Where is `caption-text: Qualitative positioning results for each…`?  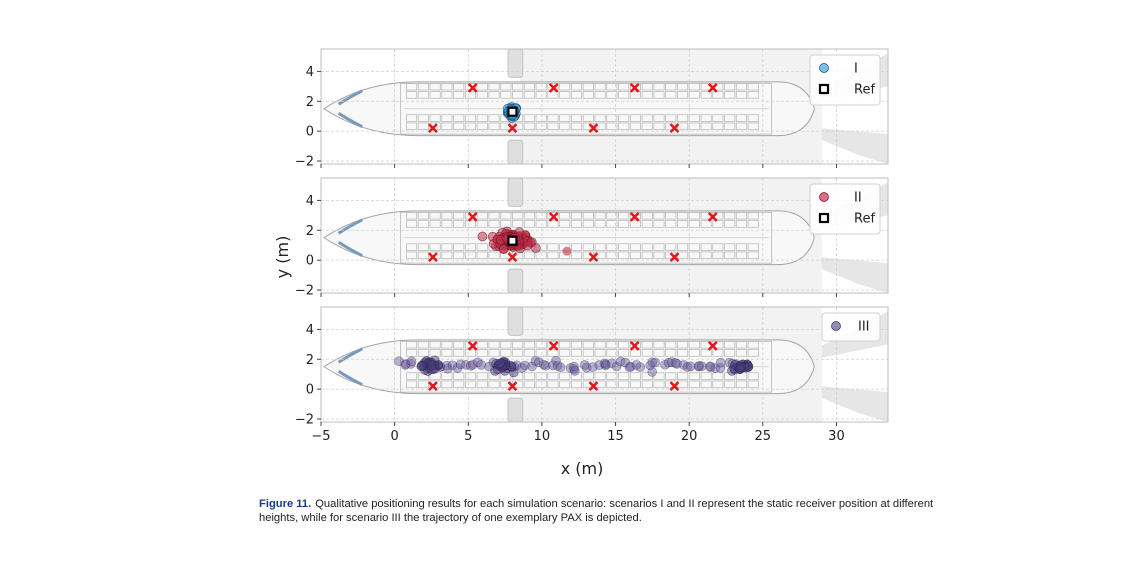 caption-text: Qualitative positioning results for each… is located at coordinates (596, 511).